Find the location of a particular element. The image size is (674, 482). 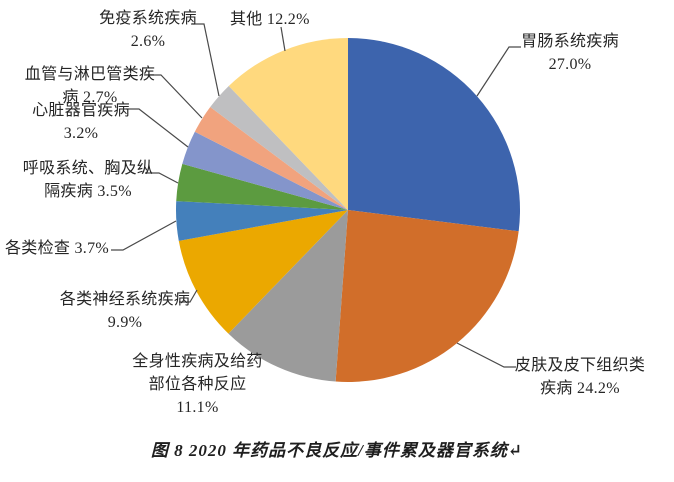

label-line: 各类神经系统疾病 is located at coordinates (125, 299).